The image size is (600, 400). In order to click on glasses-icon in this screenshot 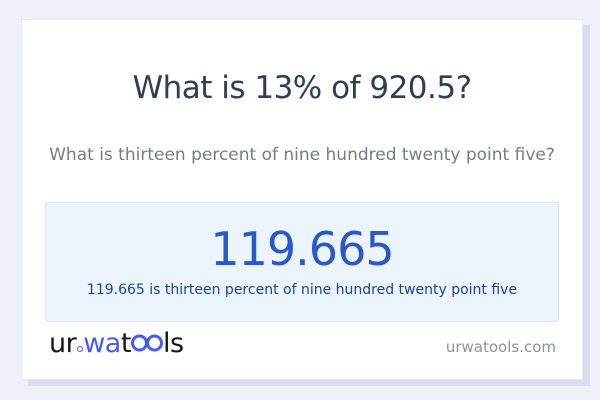, I will do `click(146, 343)`.